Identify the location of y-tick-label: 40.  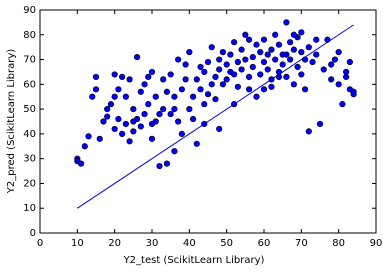
(29, 134).